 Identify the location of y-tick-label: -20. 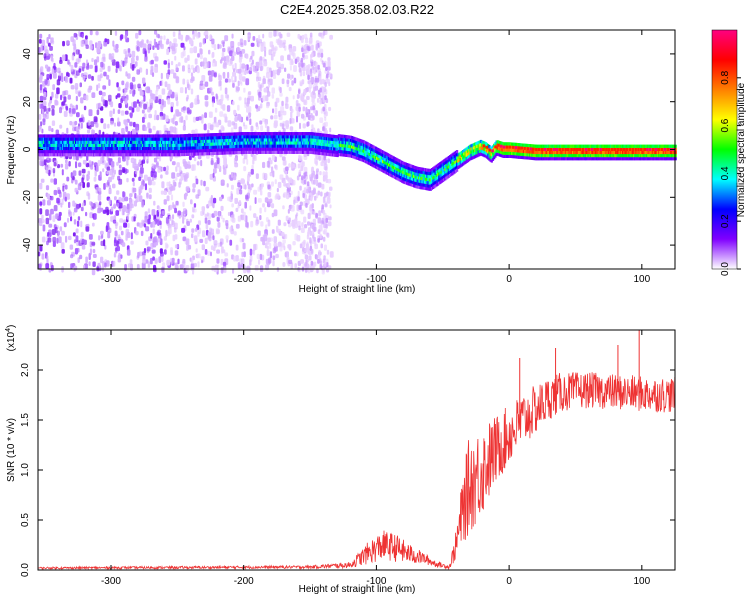
(27, 197).